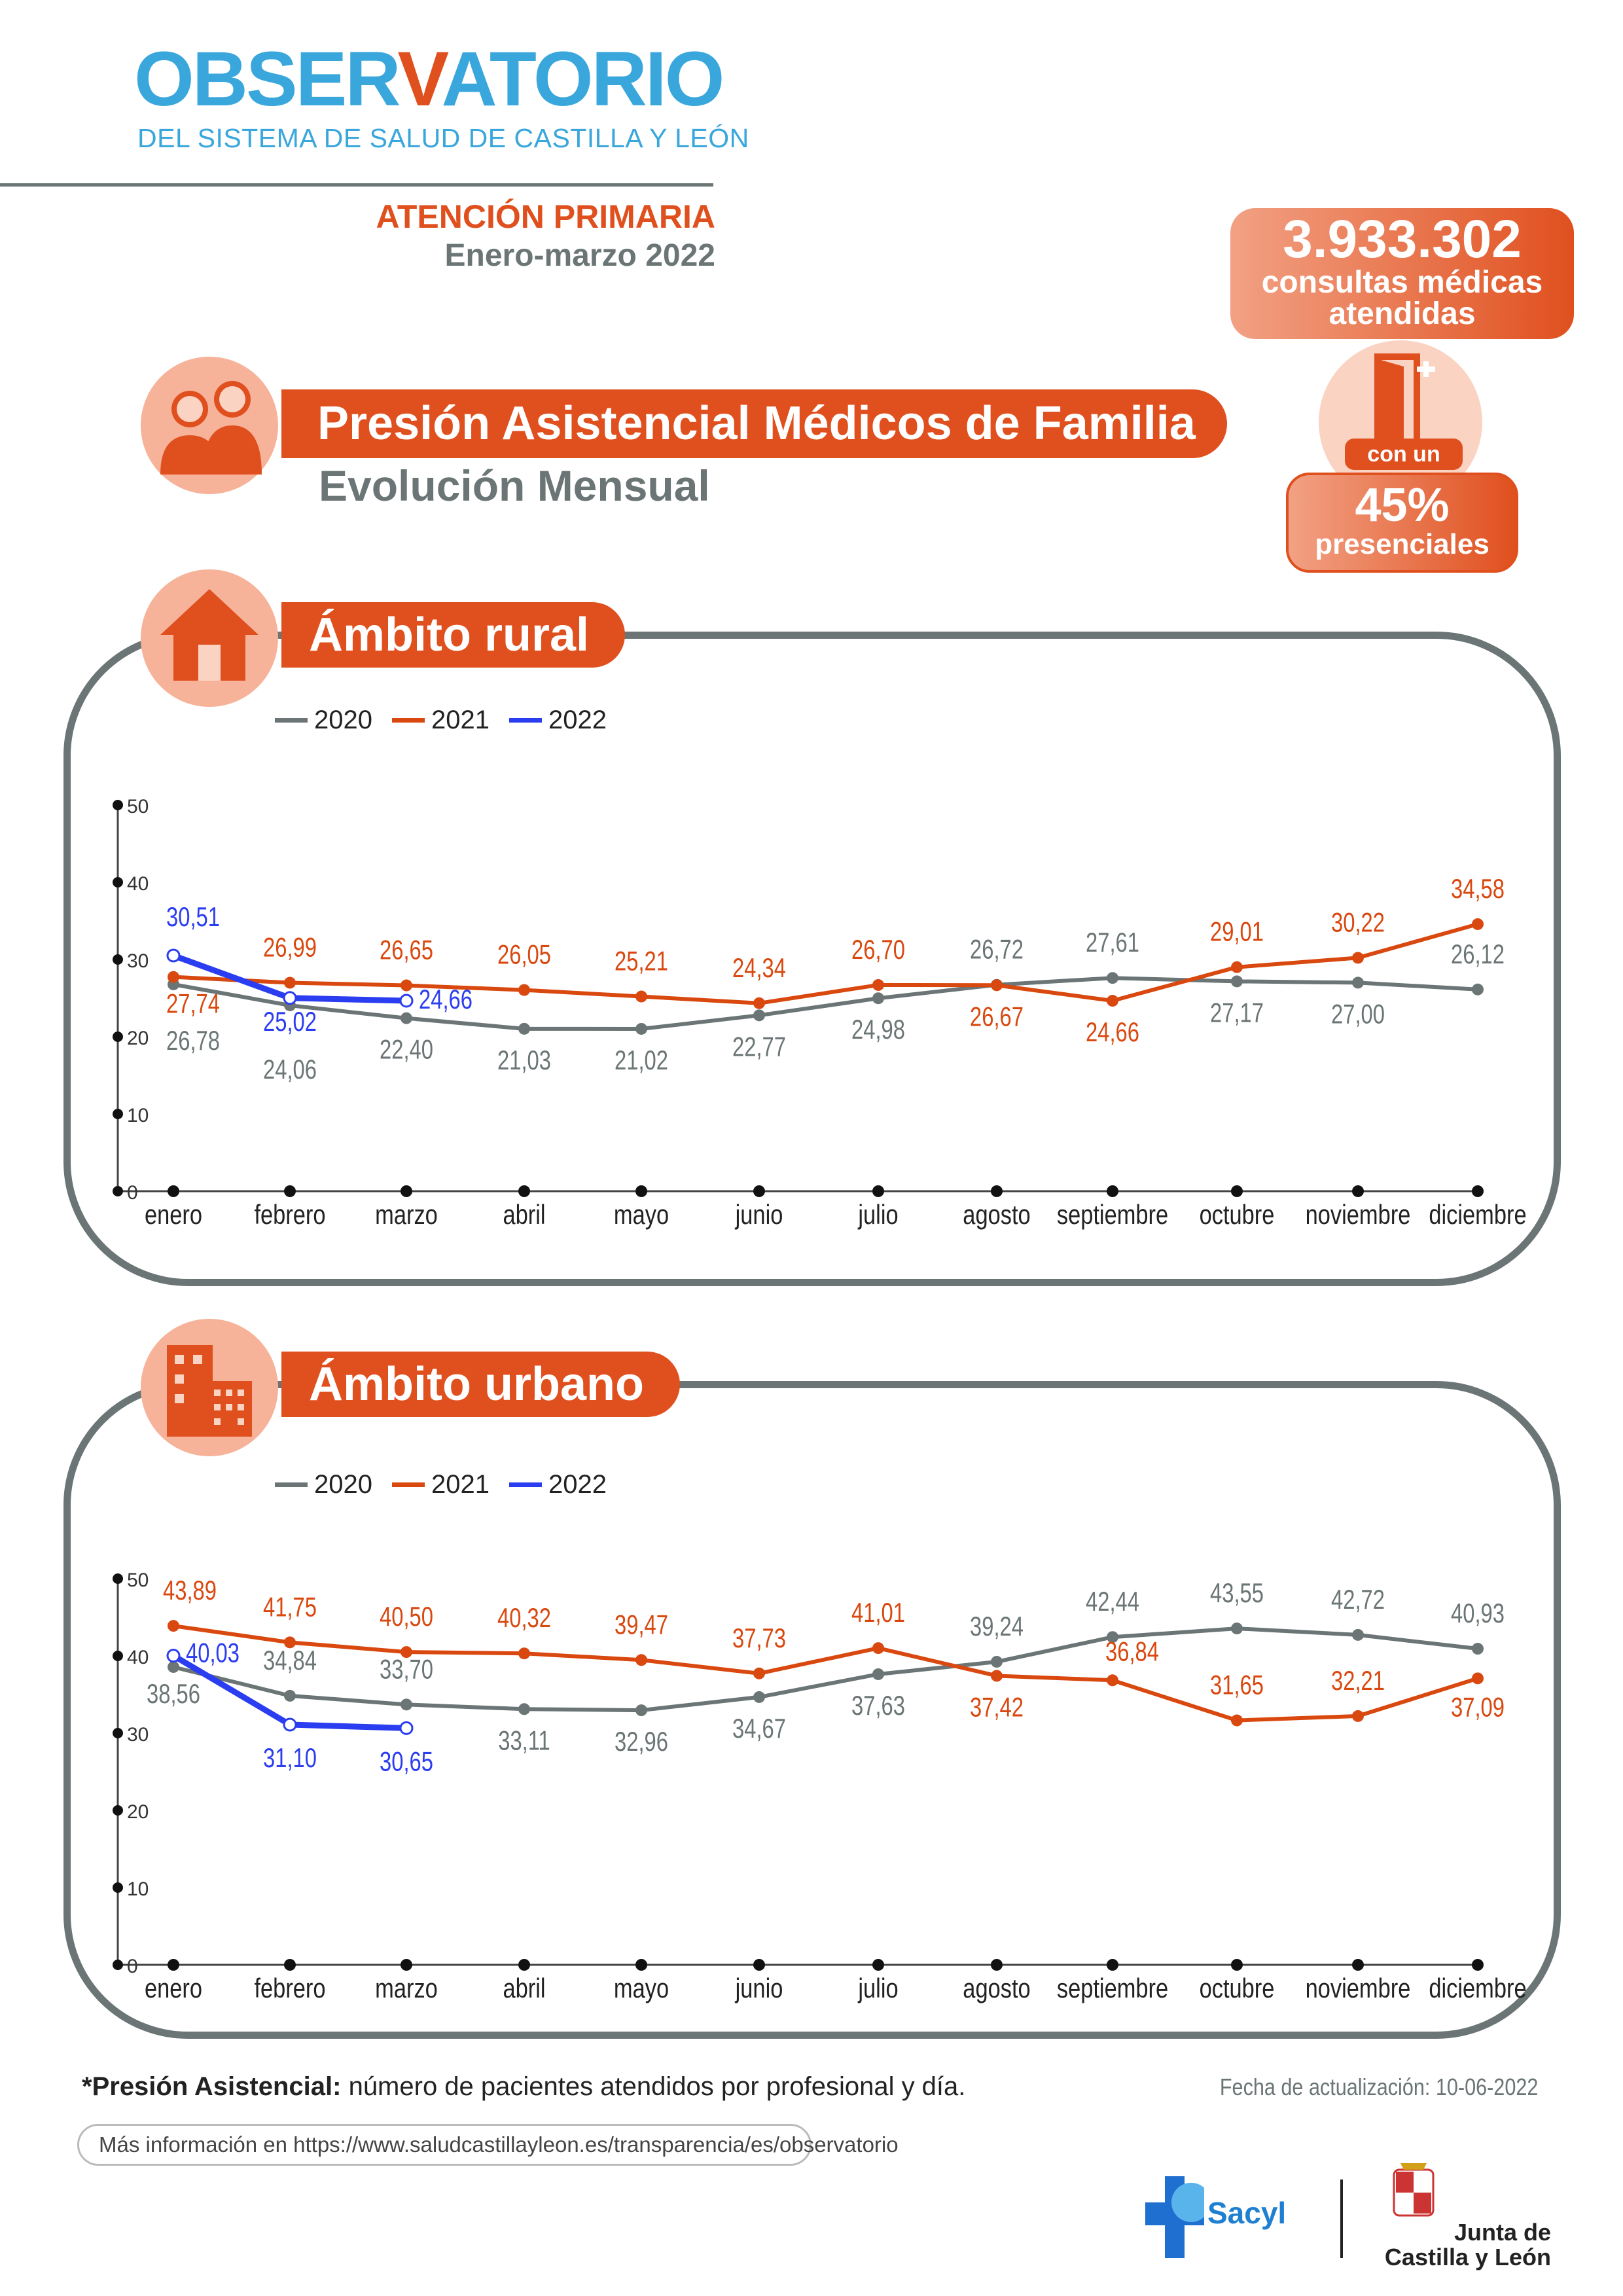  Describe the element at coordinates (524, 1215) in the screenshot. I see `x-tick-label: abril` at that location.